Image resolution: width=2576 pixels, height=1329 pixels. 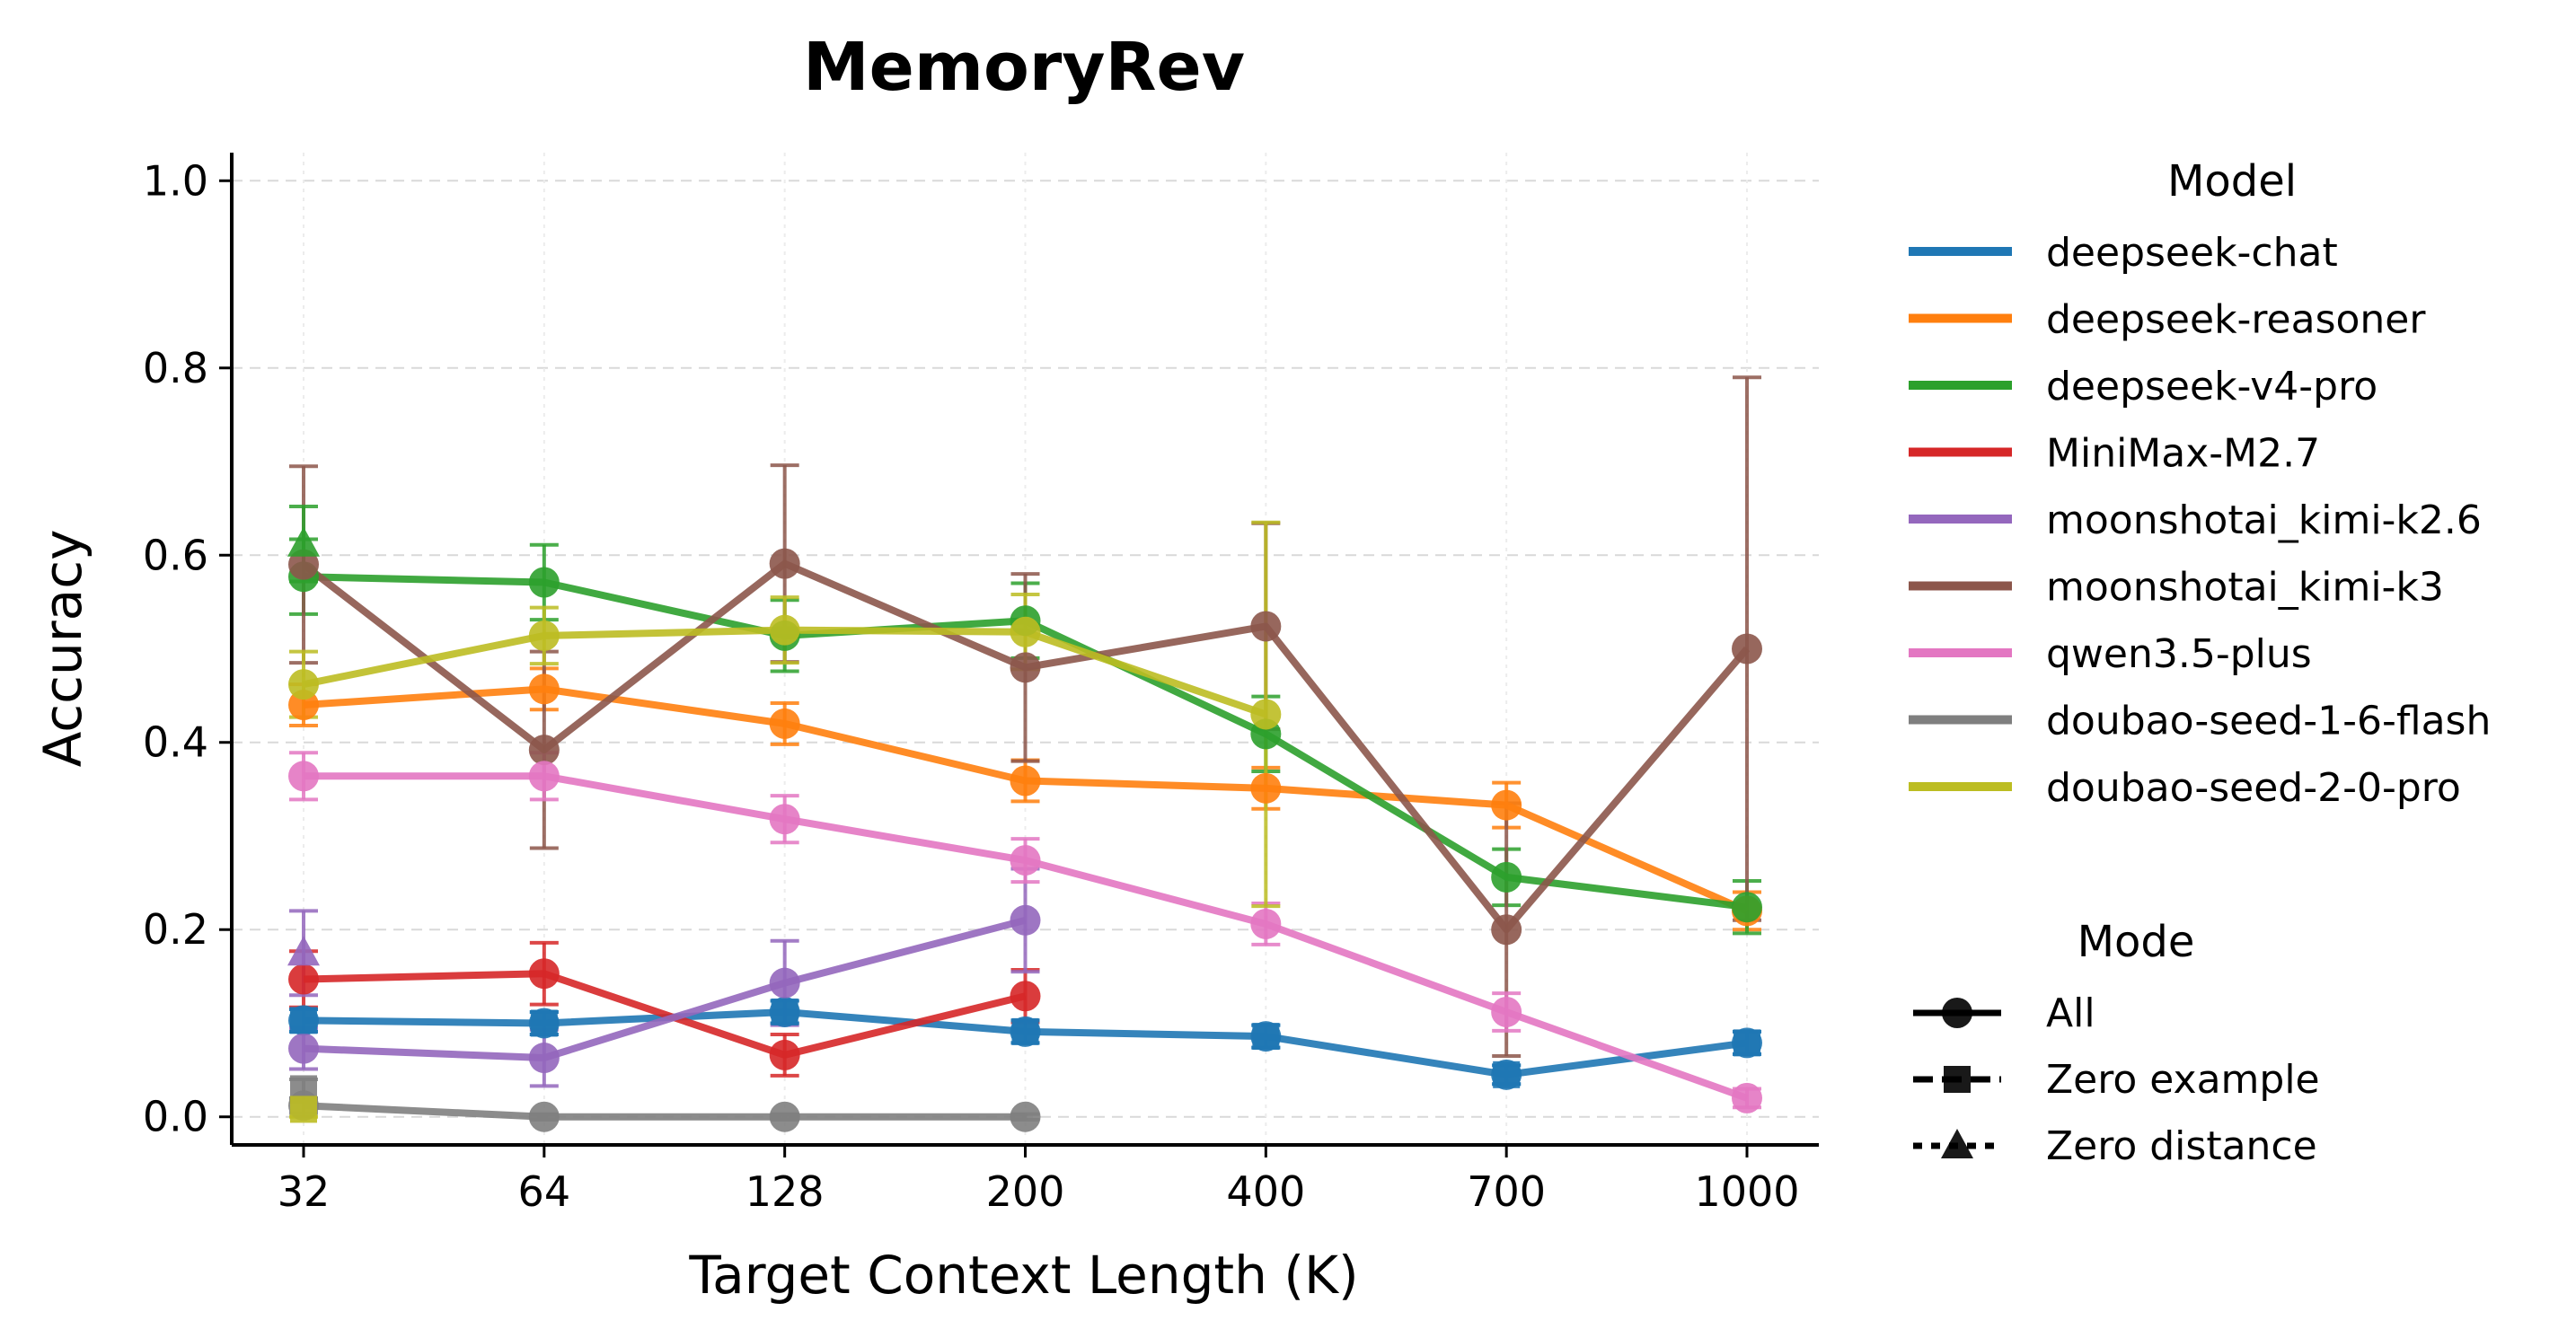 I want to click on legend-label: doubao-seed-2-0-pro, so click(x=2253, y=788).